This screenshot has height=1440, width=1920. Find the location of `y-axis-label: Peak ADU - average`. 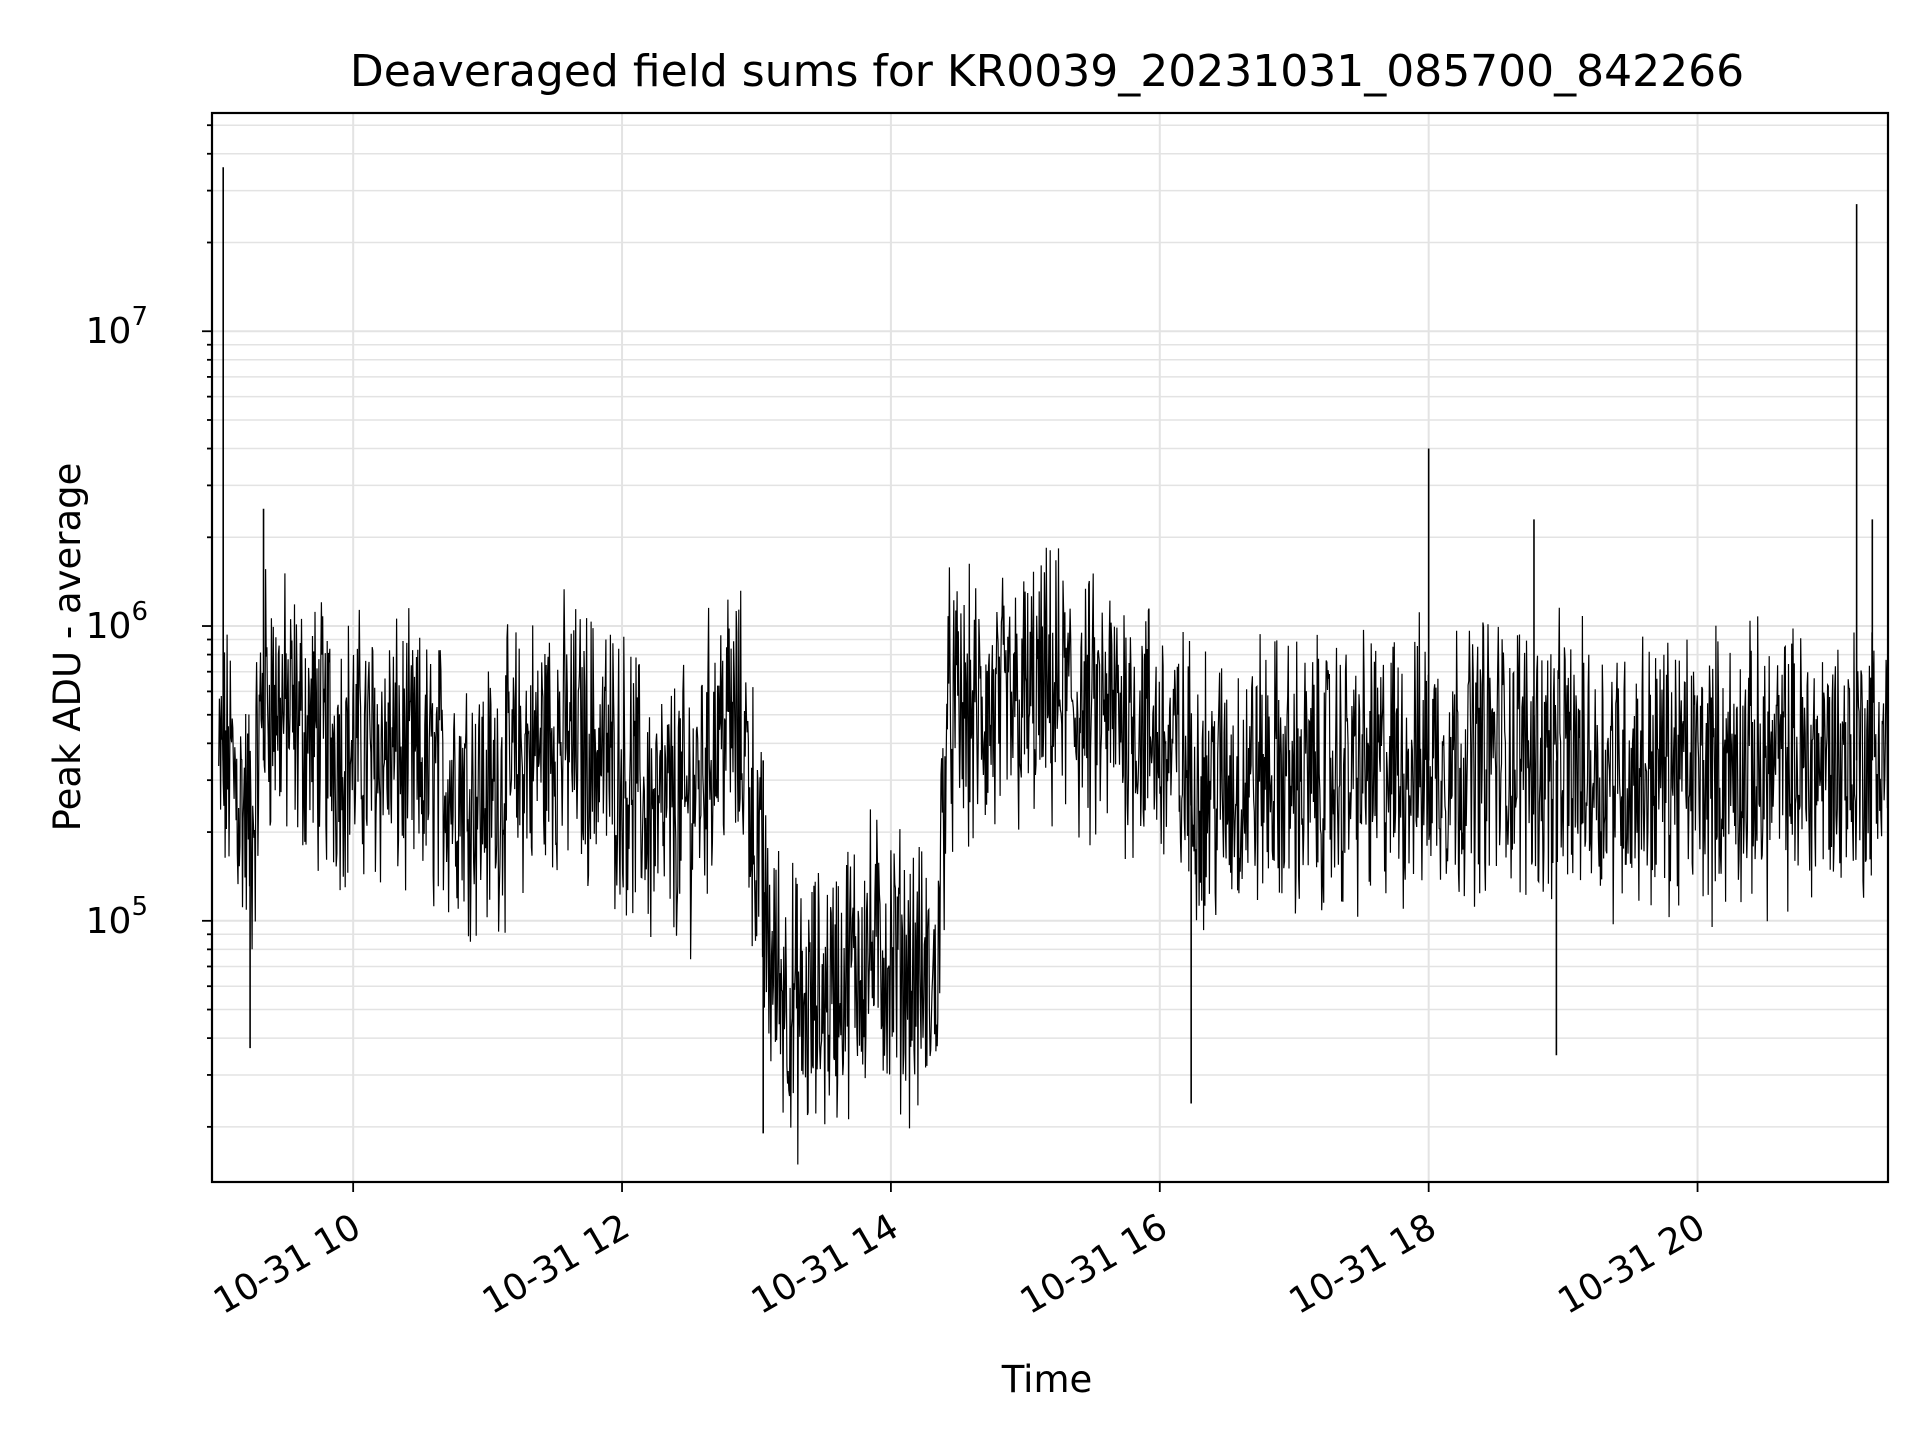

y-axis-label: Peak ADU - average is located at coordinates (67, 647).